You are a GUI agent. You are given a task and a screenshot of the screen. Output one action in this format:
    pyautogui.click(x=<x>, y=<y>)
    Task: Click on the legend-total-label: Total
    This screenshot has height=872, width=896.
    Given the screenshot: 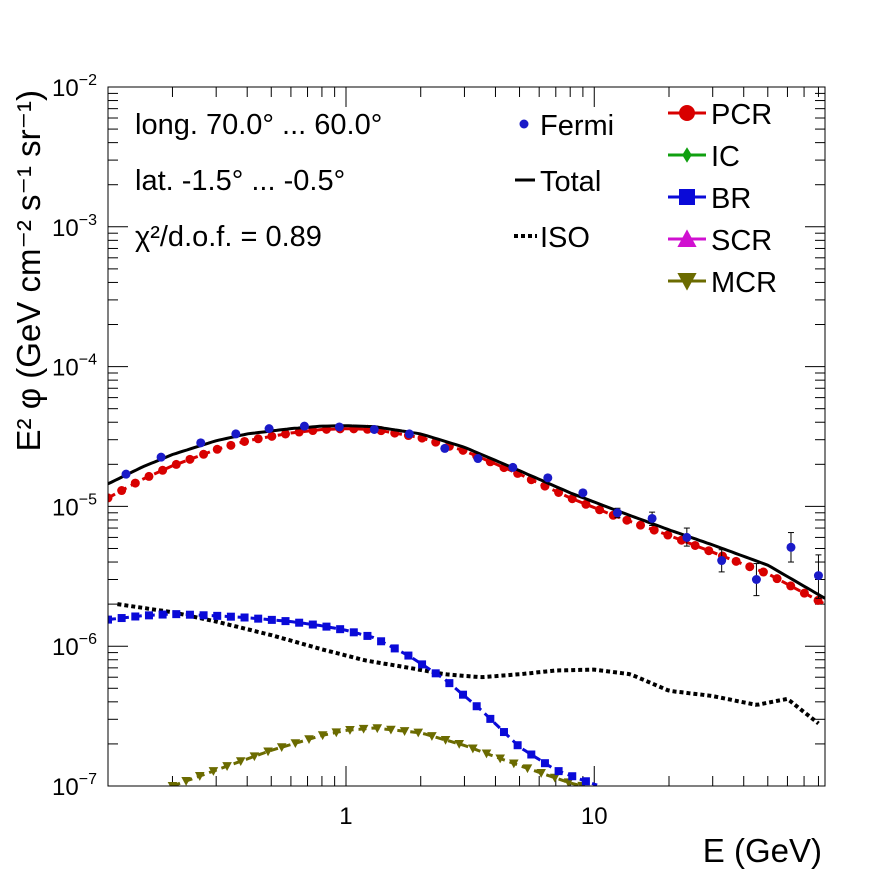 What is the action you would take?
    pyautogui.click(x=570, y=182)
    